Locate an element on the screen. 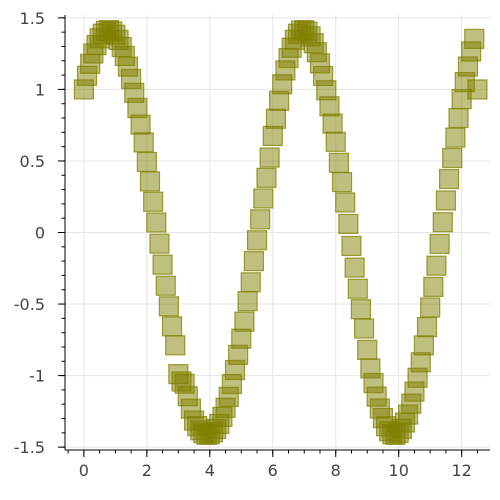  y-tick-label: 1.5 is located at coordinates (32, 18).